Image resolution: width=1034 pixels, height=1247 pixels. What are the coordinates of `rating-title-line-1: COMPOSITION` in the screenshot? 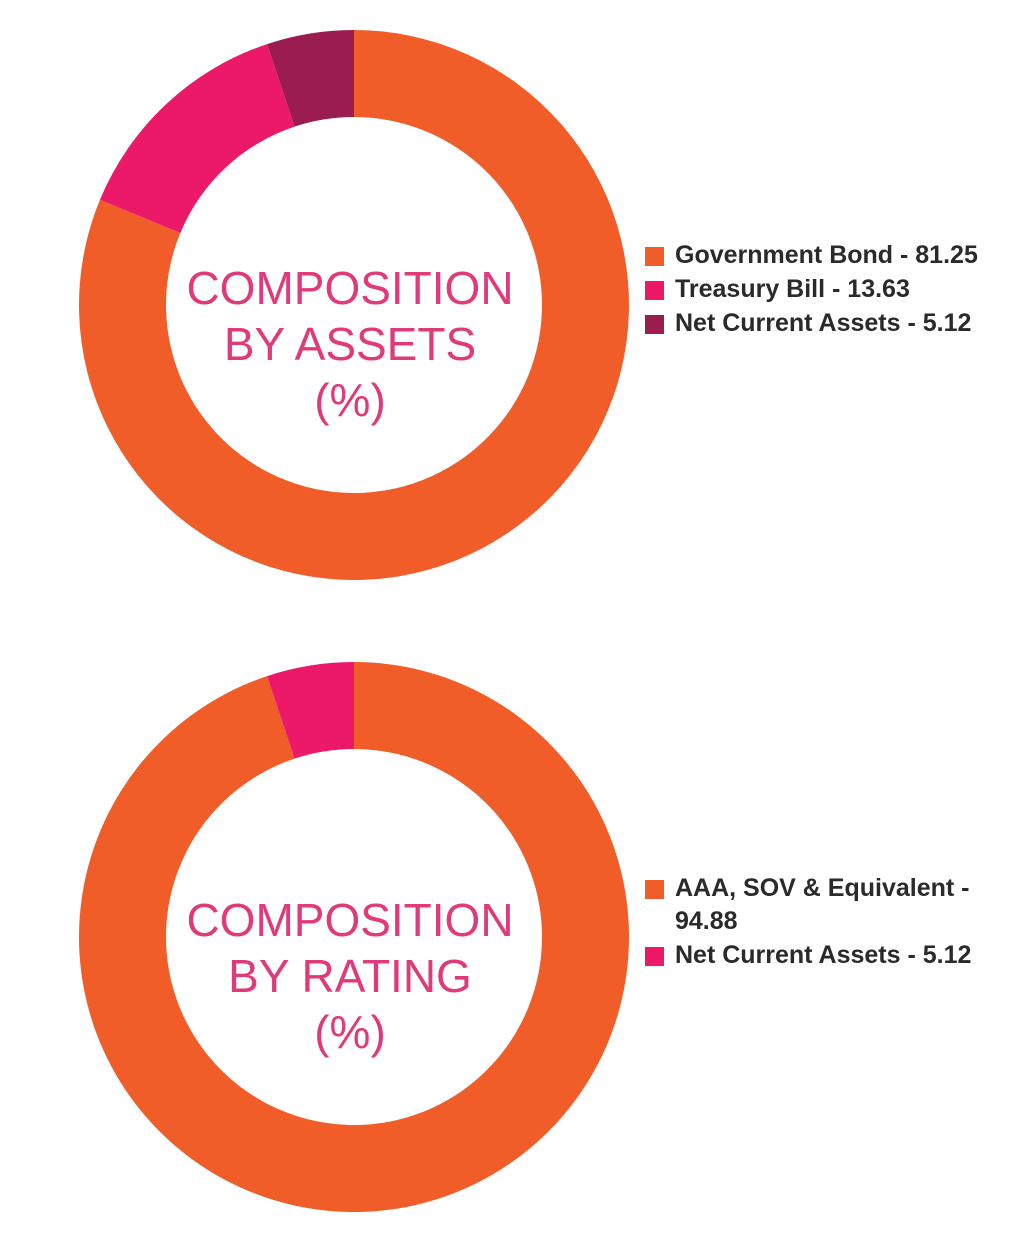 It's located at (350, 920).